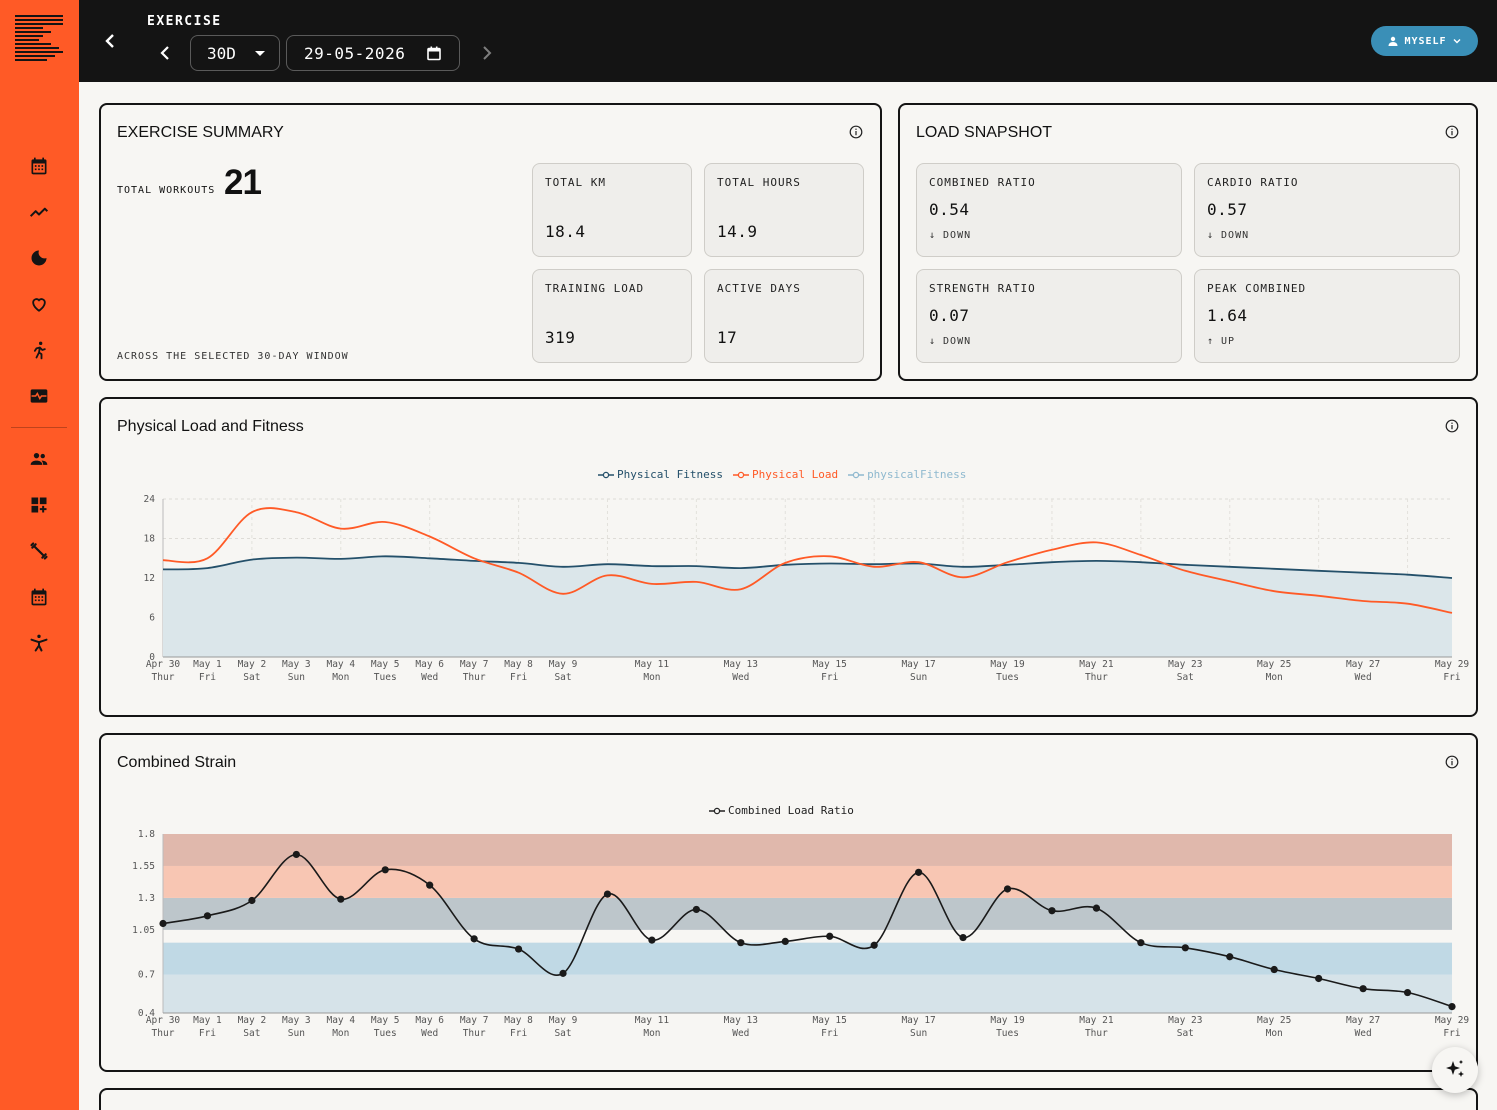 This screenshot has width=1497, height=1110. What do you see at coordinates (152, 618) in the screenshot?
I see `y-tick-label: 6` at bounding box center [152, 618].